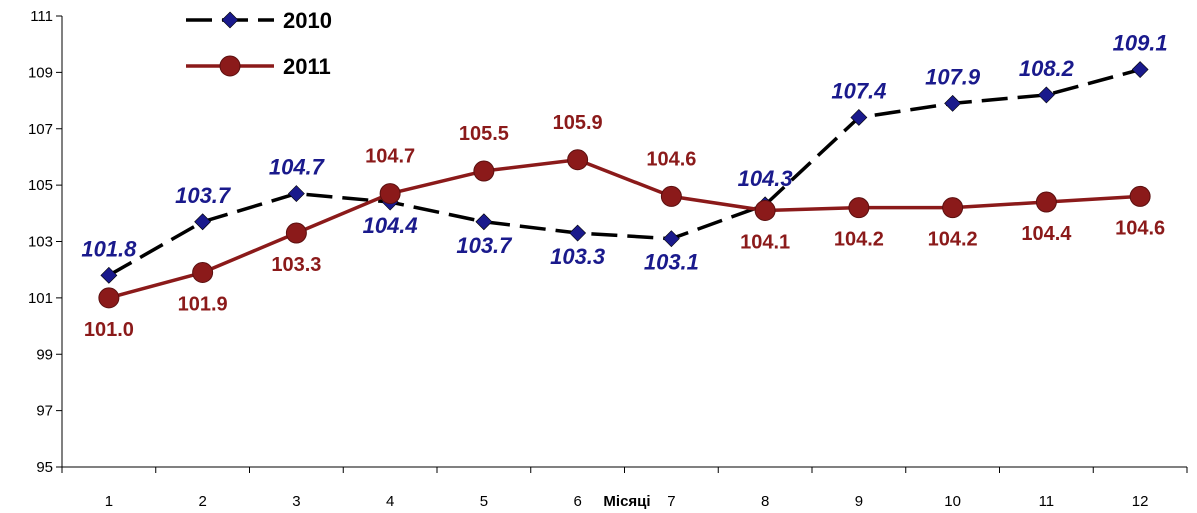  Describe the element at coordinates (202, 501) in the screenshot. I see `x-tick-label: 2` at that location.